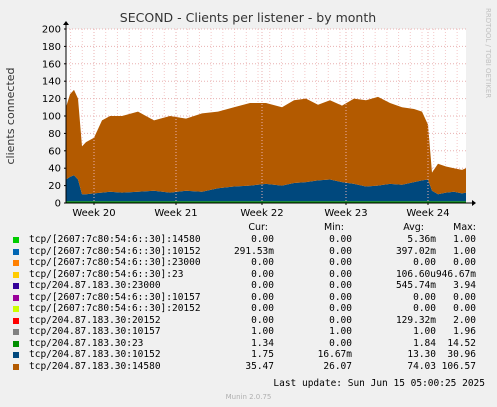  What do you see at coordinates (415, 251) in the screenshot?
I see `legend-avg: 397.02m` at bounding box center [415, 251].